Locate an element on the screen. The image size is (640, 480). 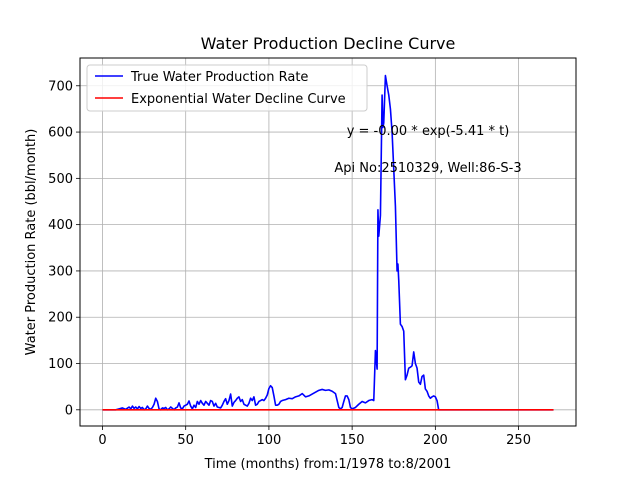
x-tick-label: 150 is located at coordinates (352, 440).